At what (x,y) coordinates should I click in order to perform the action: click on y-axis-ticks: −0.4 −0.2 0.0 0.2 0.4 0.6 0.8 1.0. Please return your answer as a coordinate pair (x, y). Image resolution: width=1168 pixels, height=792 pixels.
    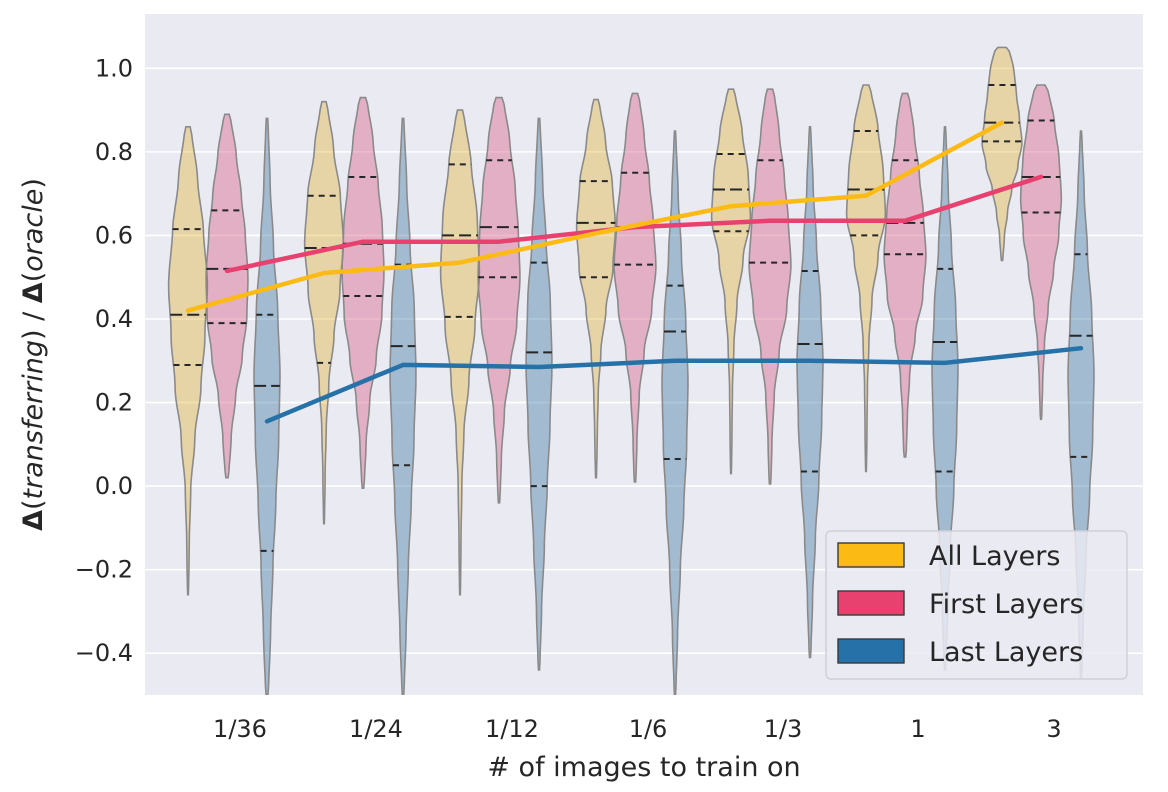
    Looking at the image, I should click on (104, 360).